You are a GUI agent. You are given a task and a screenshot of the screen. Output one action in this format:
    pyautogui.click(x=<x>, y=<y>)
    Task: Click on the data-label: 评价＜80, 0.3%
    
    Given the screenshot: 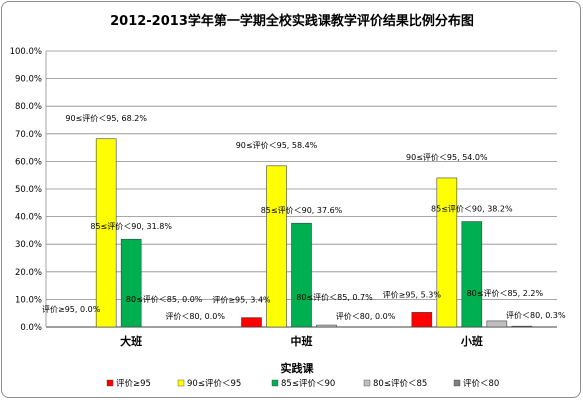 What is the action you would take?
    pyautogui.click(x=536, y=315)
    